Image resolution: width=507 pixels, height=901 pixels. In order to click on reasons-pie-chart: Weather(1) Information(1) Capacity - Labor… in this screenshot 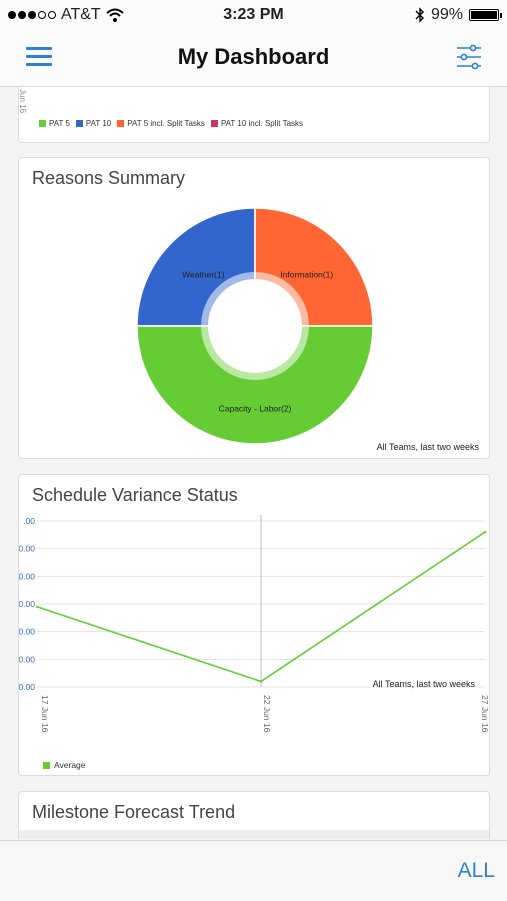, I will do `click(255, 326)`.